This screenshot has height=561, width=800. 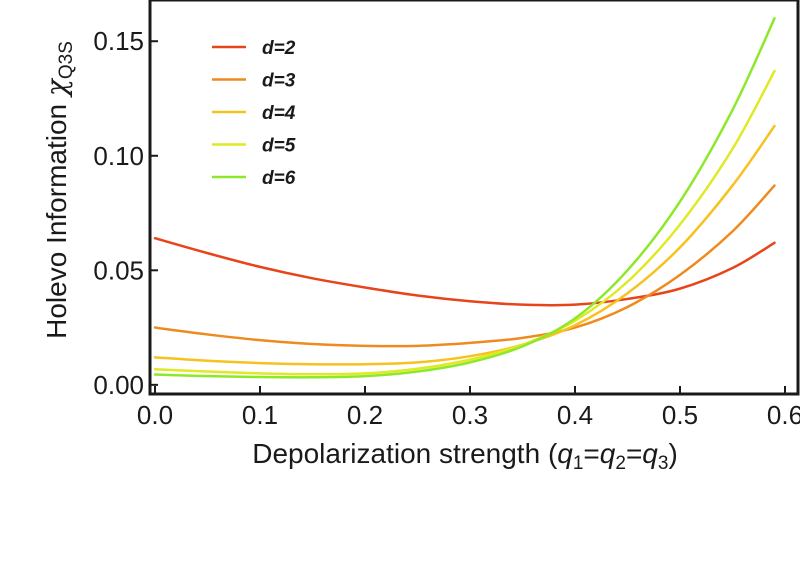 I want to click on legend-label: d=5, so click(x=279, y=146).